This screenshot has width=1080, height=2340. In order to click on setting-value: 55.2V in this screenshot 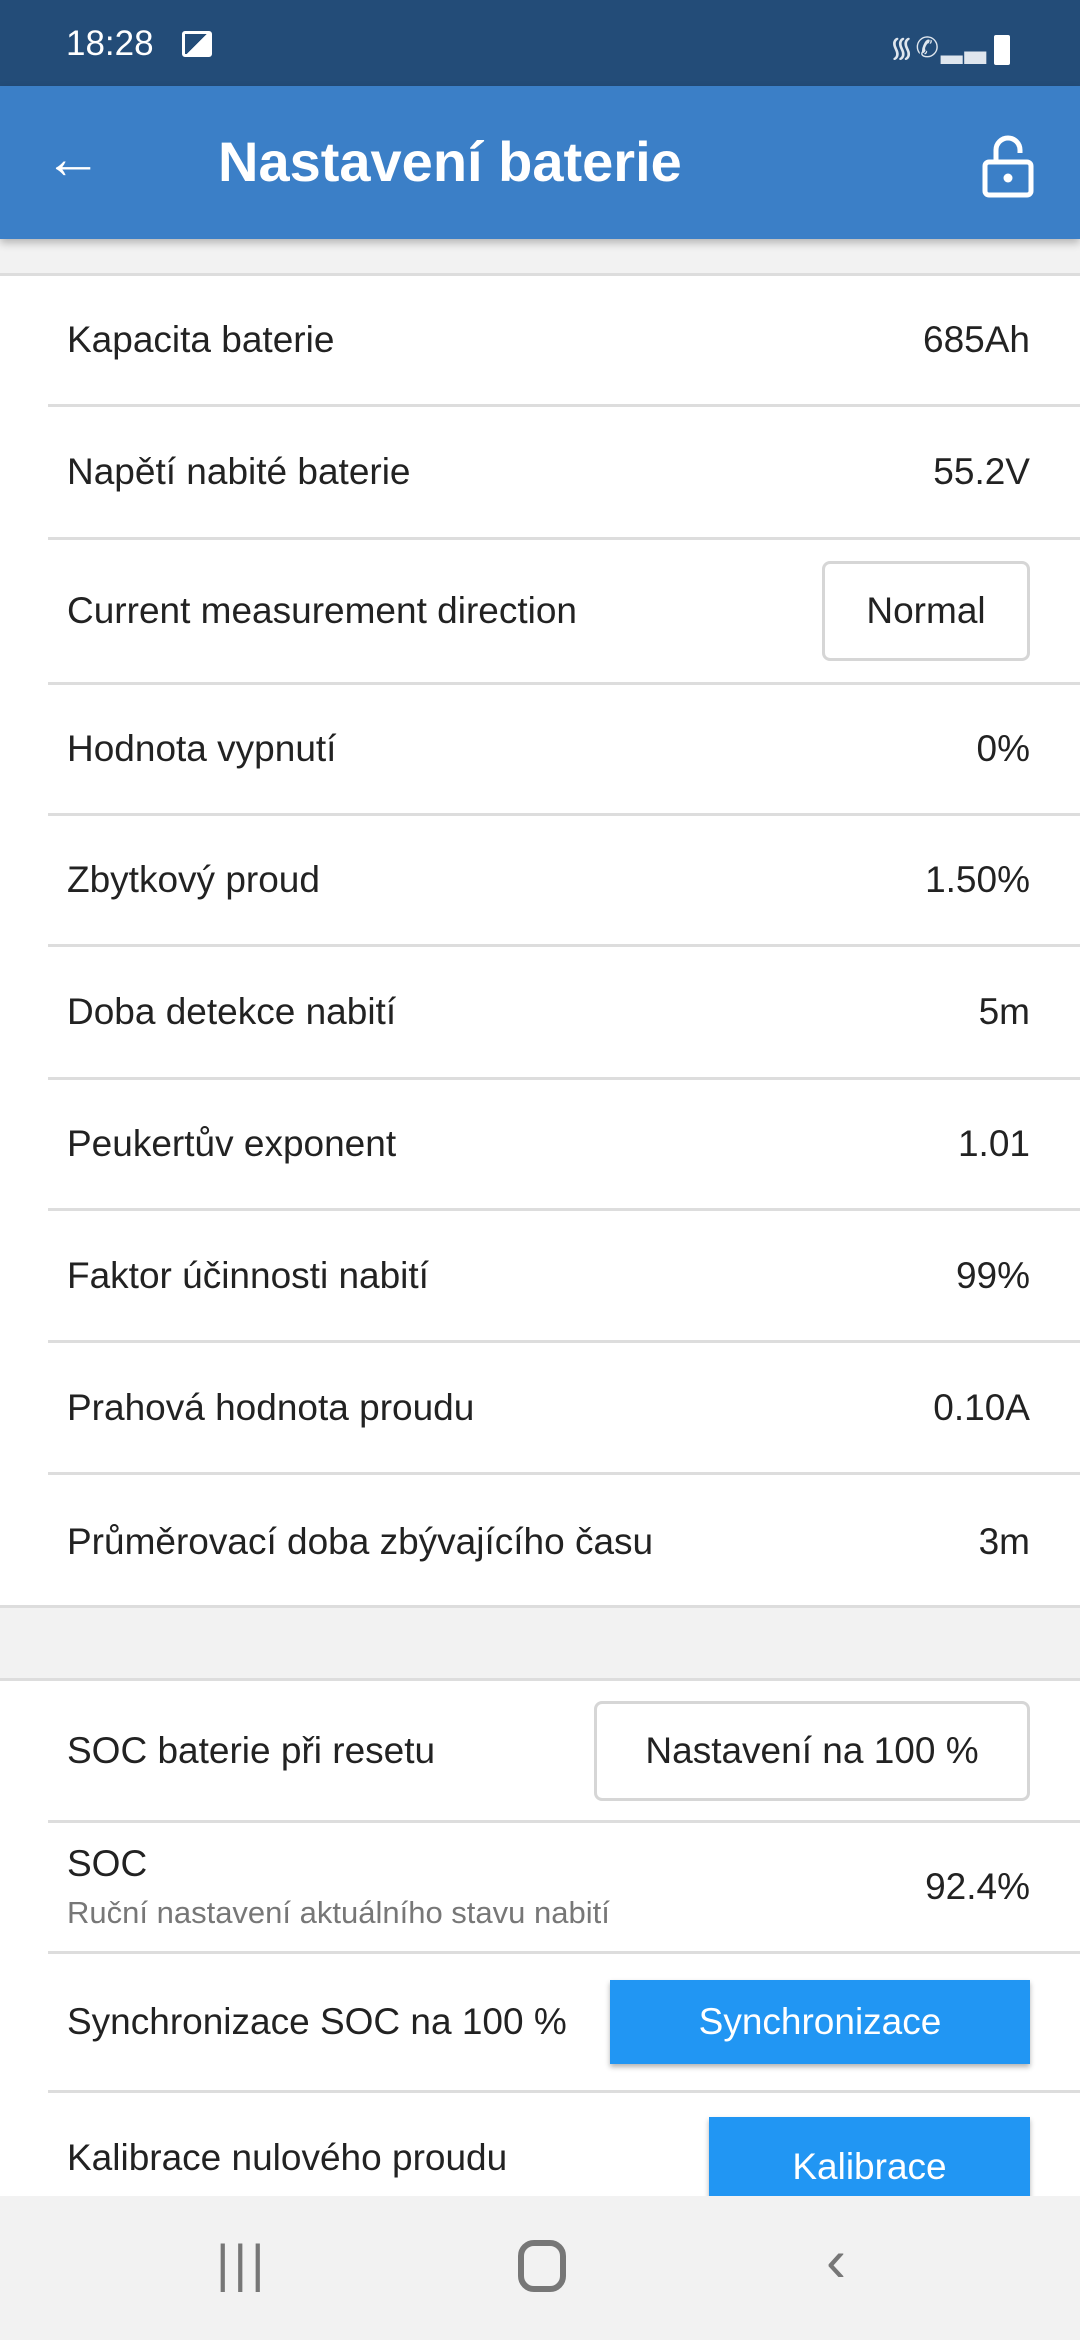, I will do `click(981, 471)`.